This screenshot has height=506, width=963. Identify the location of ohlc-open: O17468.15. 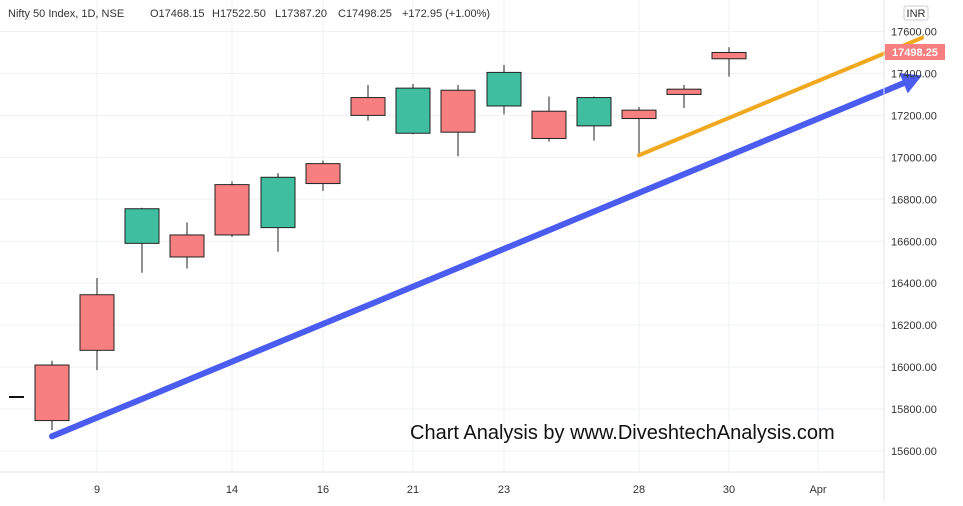
(177, 14).